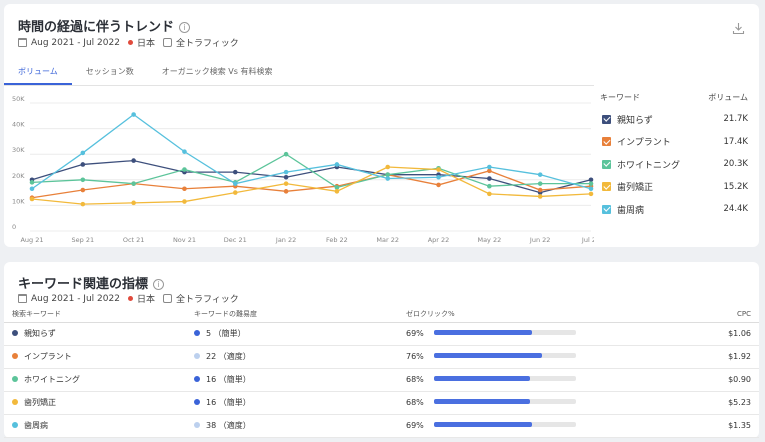 The height and width of the screenshot is (442, 765). I want to click on x-tick-label: Apr 22, so click(439, 240).